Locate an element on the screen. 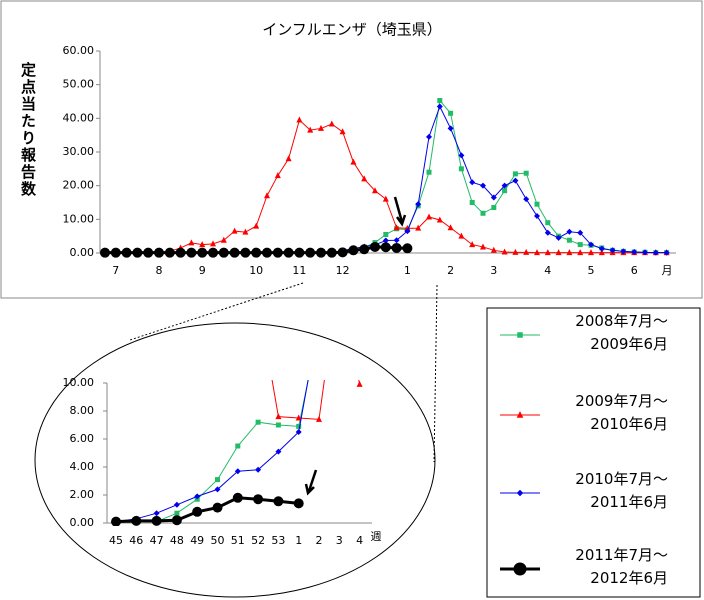 Image resolution: width=704 pixels, height=600 pixels. x-tick-label: 10 is located at coordinates (256, 270).